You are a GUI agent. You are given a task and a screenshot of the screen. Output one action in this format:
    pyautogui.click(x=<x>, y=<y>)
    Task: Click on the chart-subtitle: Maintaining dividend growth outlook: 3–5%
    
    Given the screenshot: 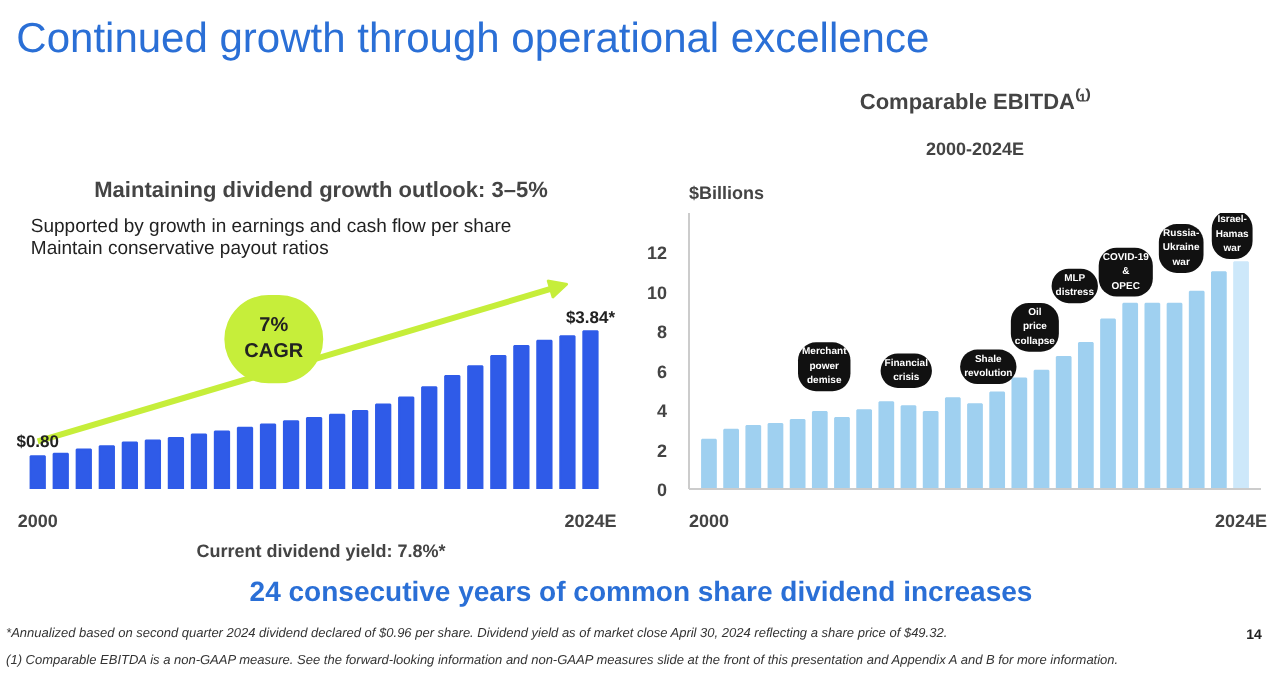 What is the action you would take?
    pyautogui.click(x=321, y=191)
    